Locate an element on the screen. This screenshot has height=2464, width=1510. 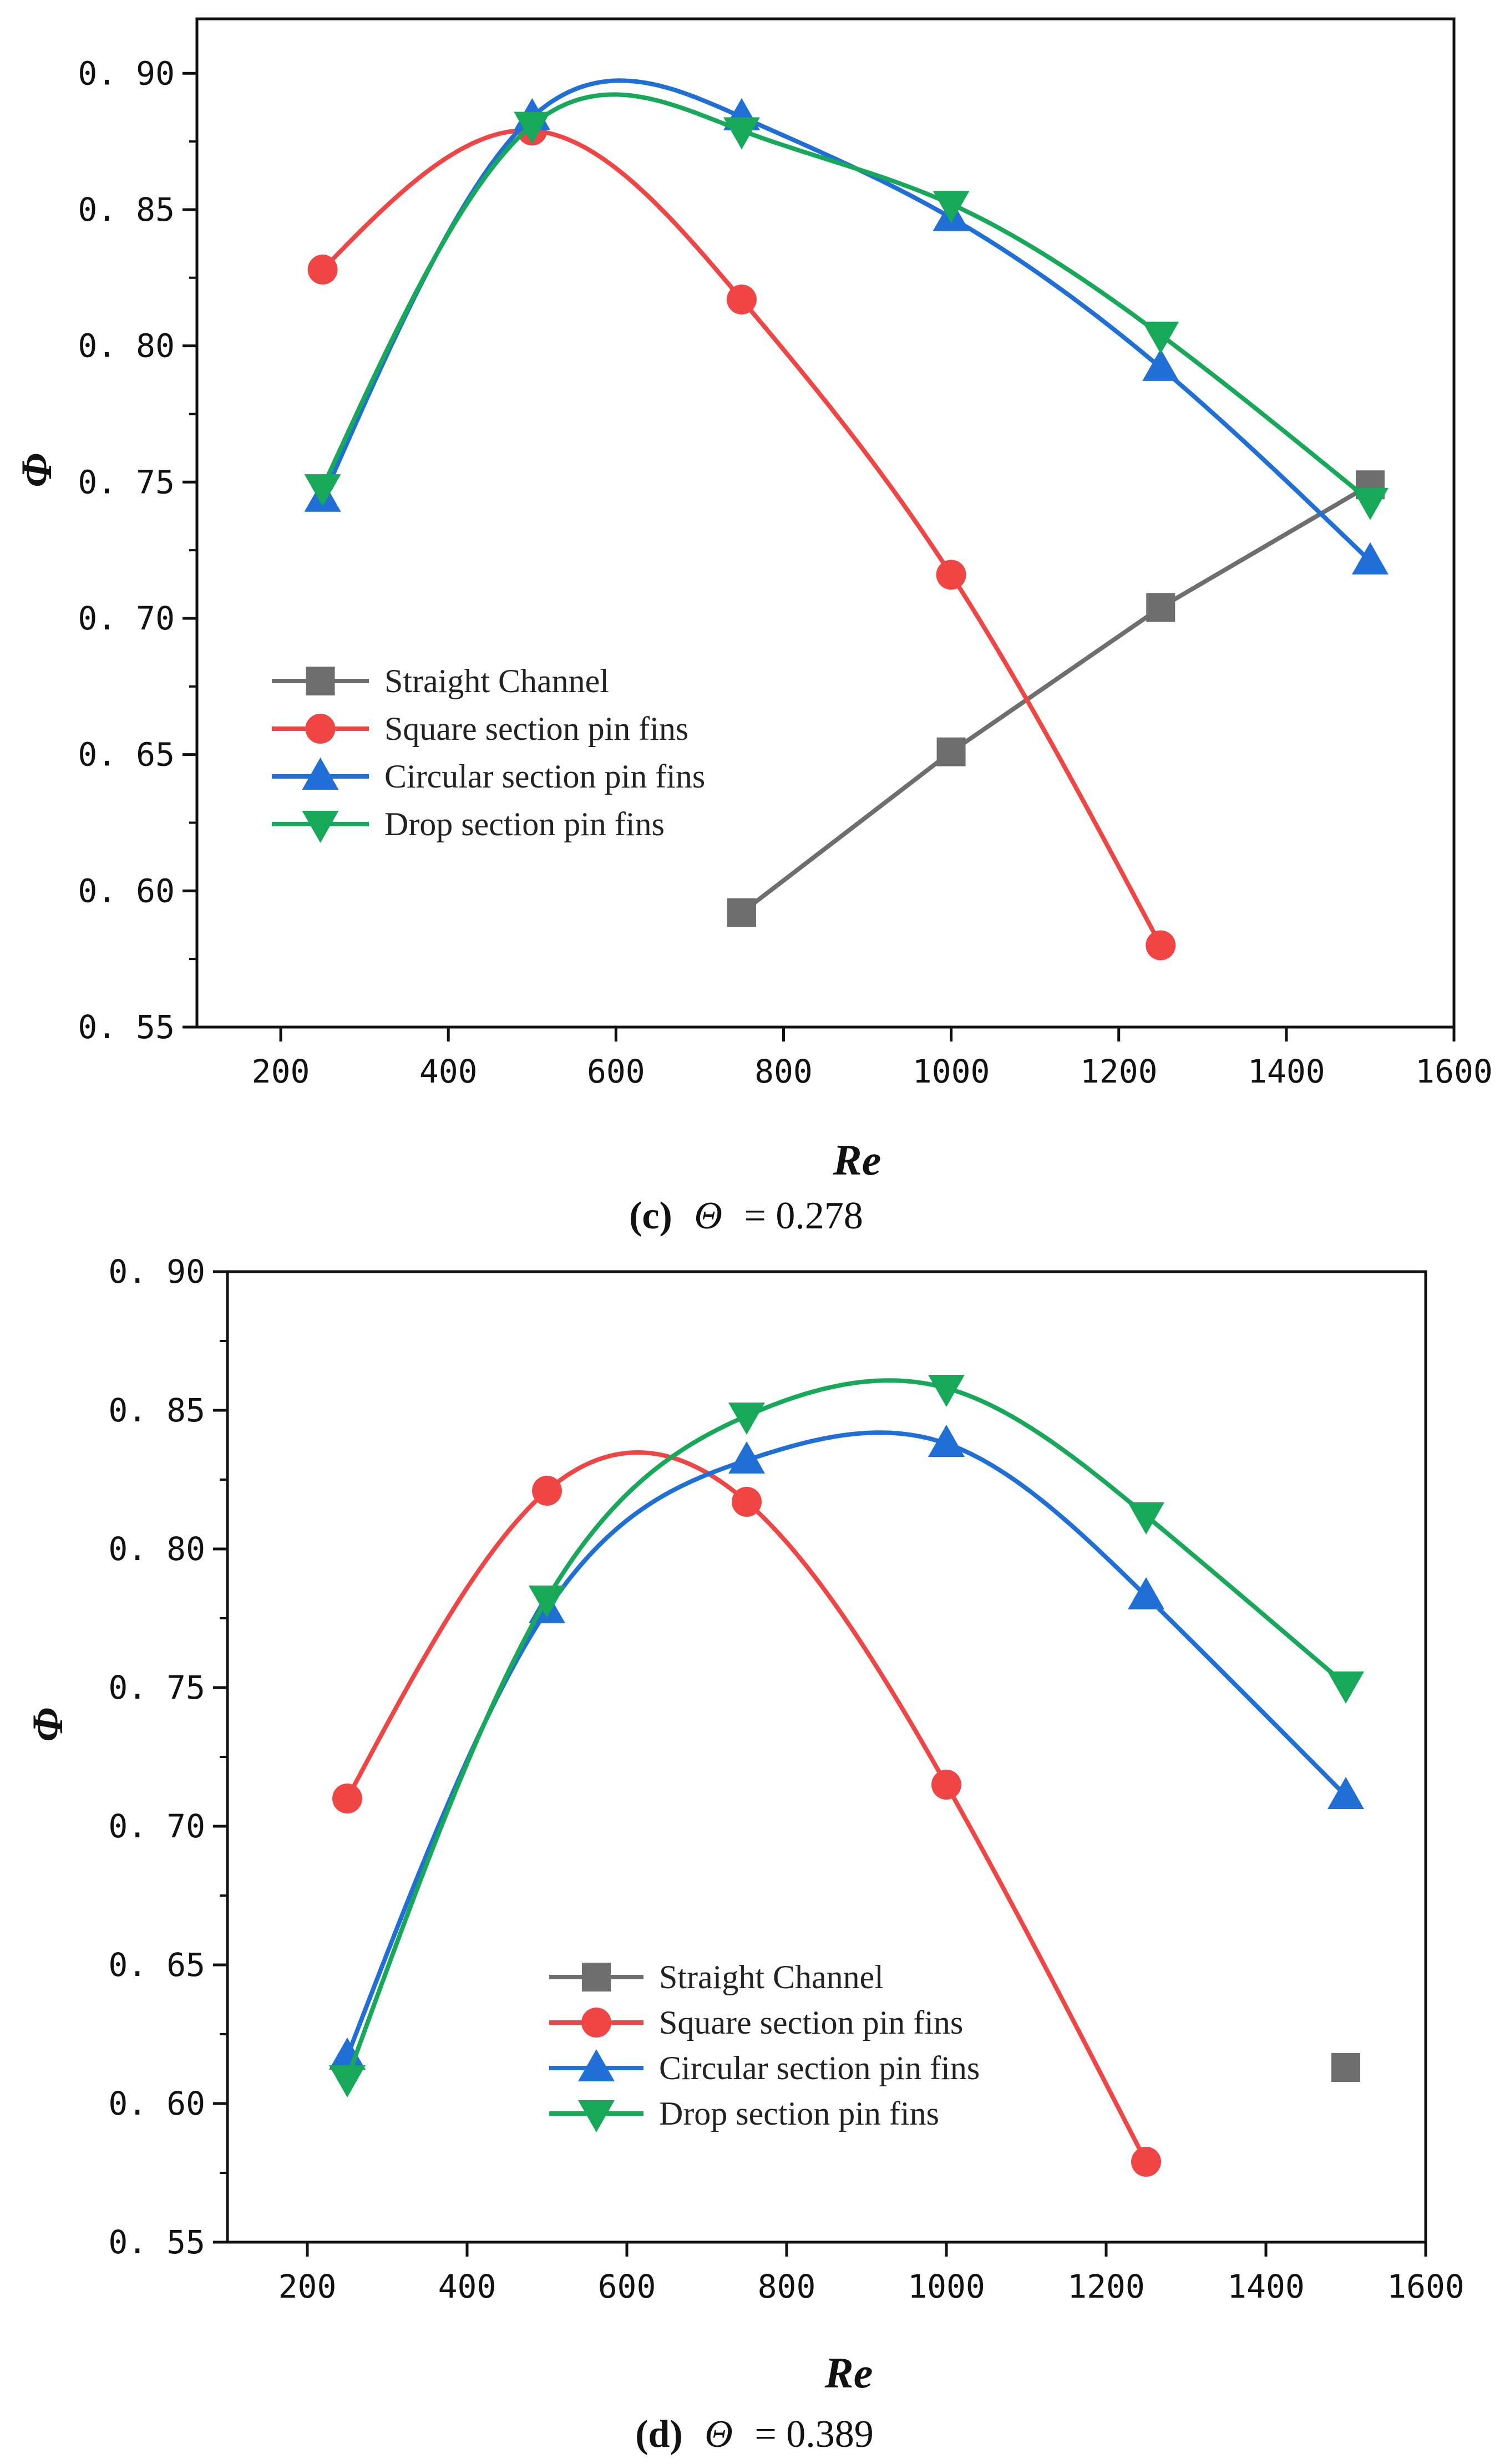
legend-label-straight-channel-d: Straight Channel is located at coordinates (771, 1977).